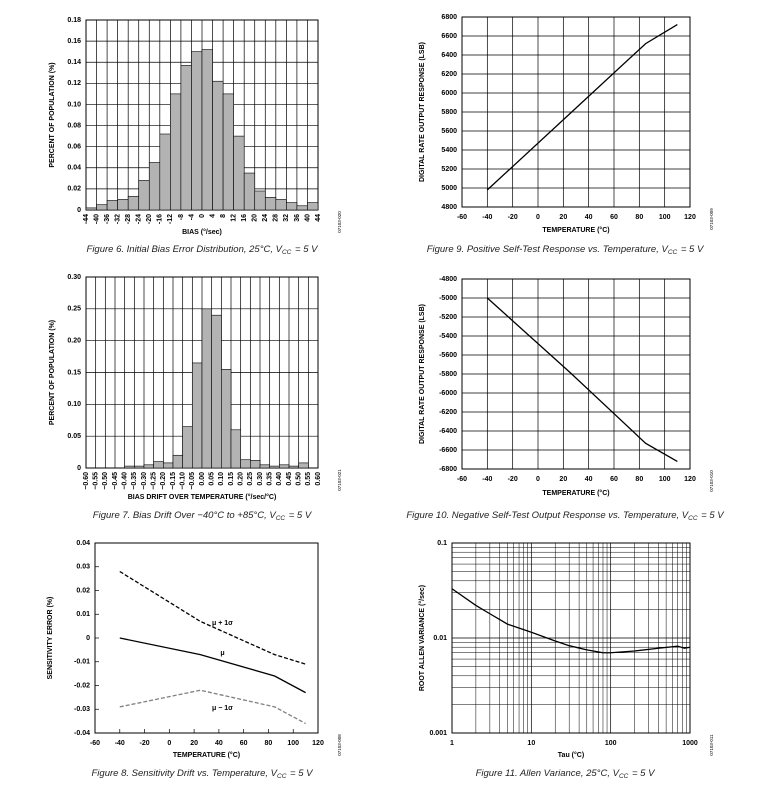 This screenshot has width=783, height=808. I want to click on plot-frame, so click(206, 638).